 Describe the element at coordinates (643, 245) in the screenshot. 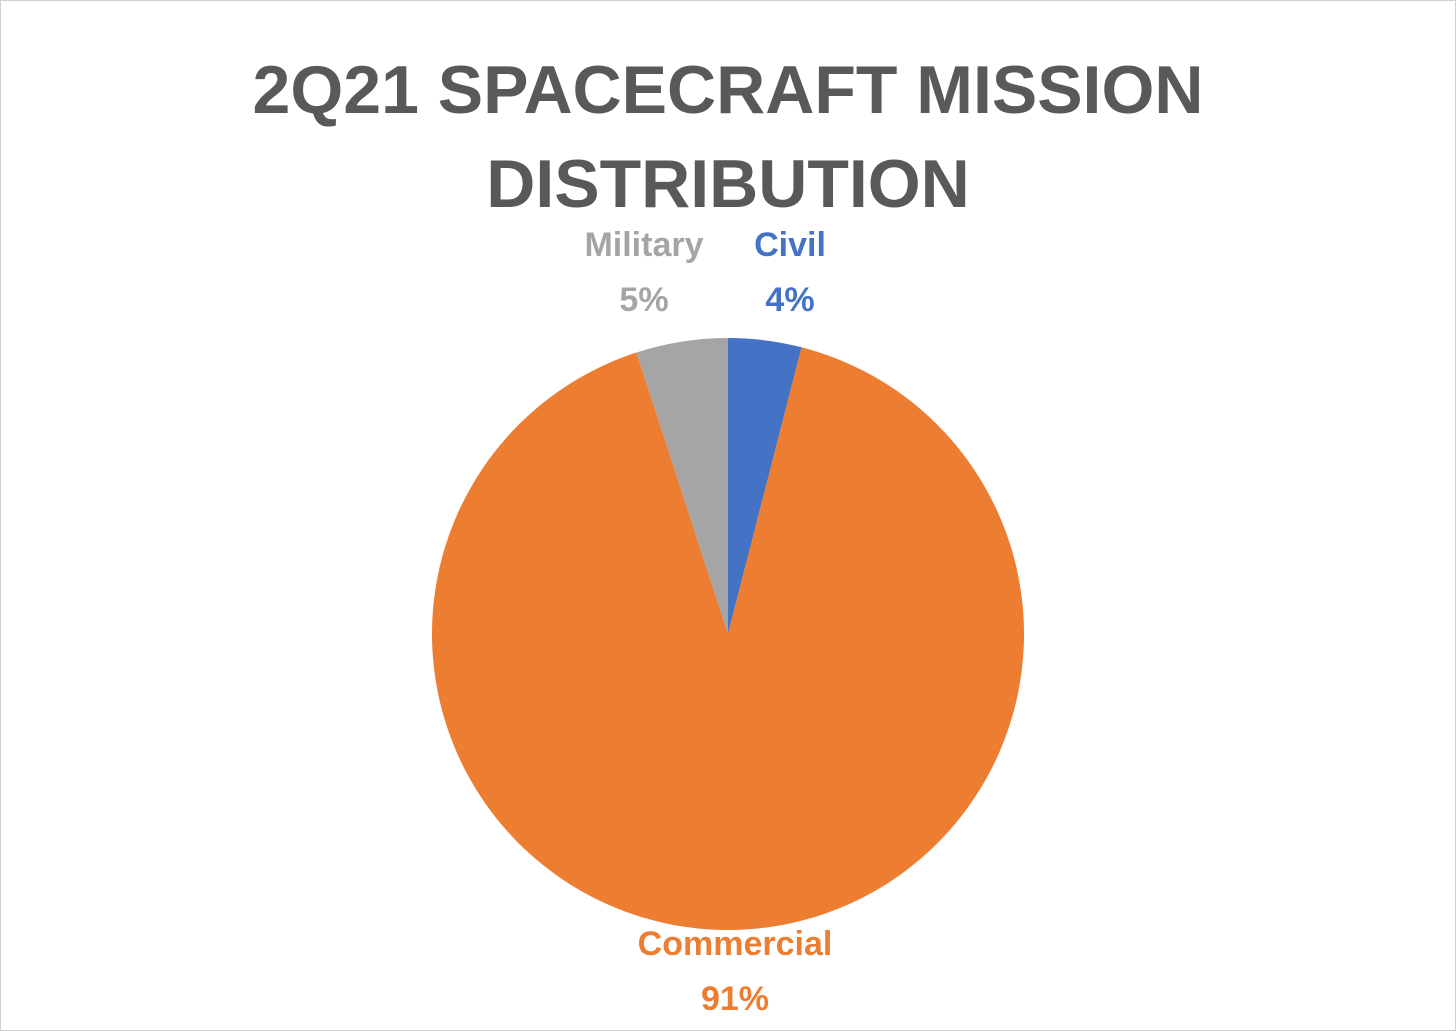

I see `slice-label-military-name: Military` at that location.